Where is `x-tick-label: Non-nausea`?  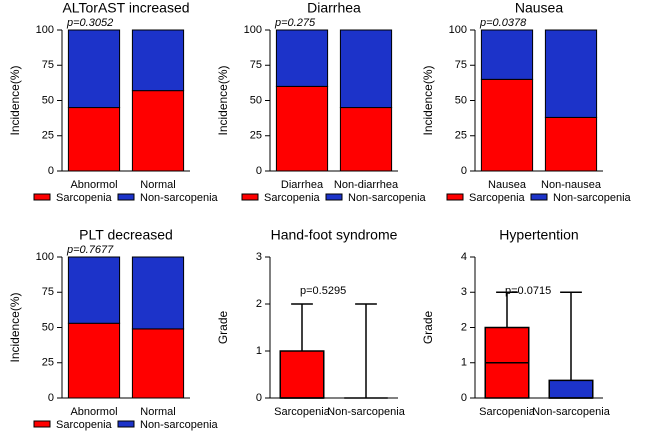 x-tick-label: Non-nausea is located at coordinates (571, 185).